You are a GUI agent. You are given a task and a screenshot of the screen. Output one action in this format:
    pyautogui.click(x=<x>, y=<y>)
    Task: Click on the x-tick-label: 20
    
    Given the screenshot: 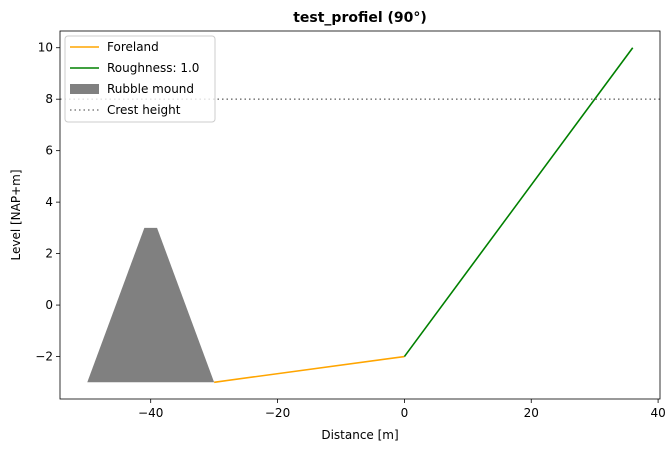 What is the action you would take?
    pyautogui.click(x=531, y=413)
    